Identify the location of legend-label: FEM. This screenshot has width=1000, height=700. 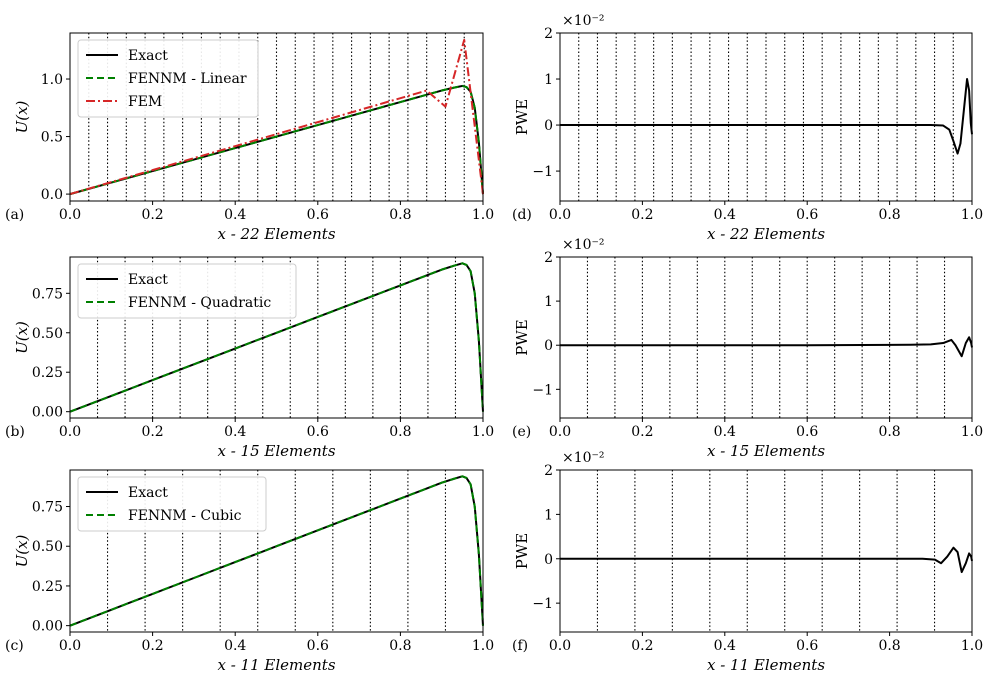
(145, 102).